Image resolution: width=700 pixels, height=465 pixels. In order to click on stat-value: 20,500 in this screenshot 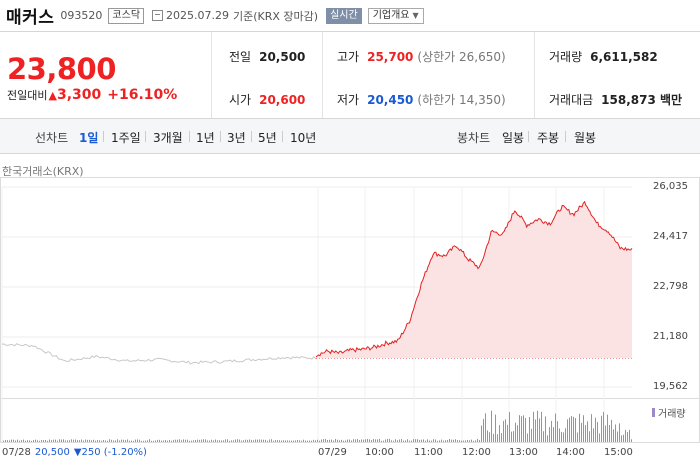, I will do `click(282, 57)`.